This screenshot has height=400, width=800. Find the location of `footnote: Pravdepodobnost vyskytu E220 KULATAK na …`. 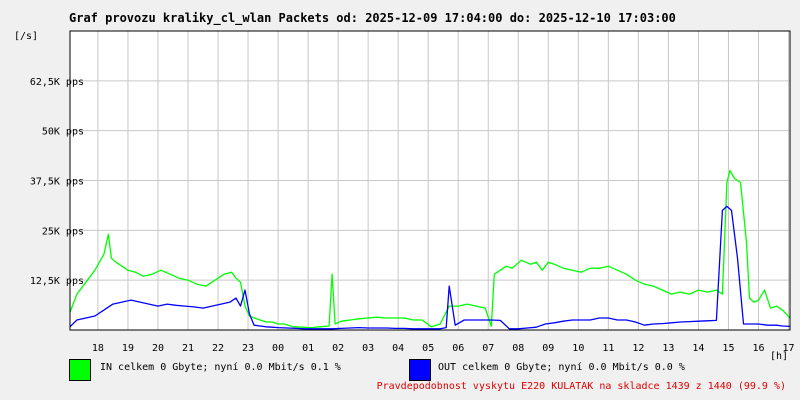

footnote: Pravdepodobnost vyskytu E220 KULATAK na … is located at coordinates (581, 386).